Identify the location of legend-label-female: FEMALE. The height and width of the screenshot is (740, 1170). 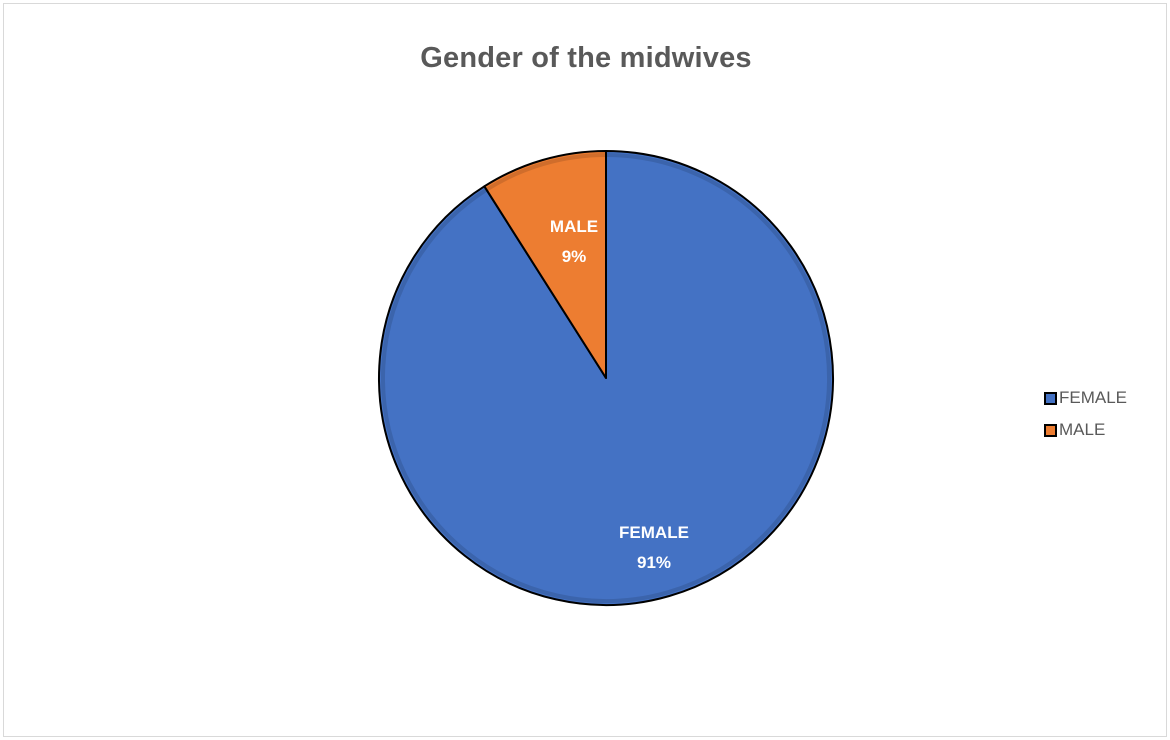
(1093, 397).